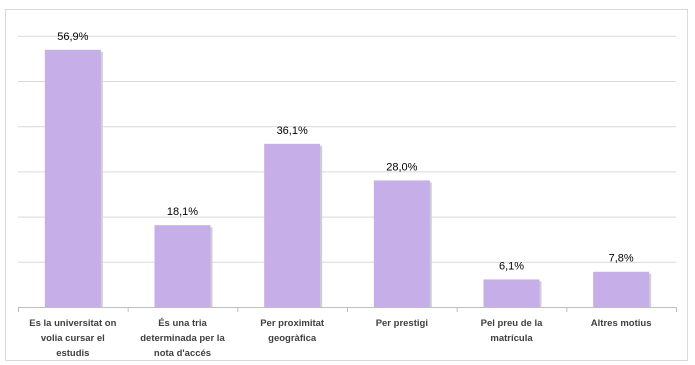 The height and width of the screenshot is (365, 695). I want to click on data-label-4: 28,0%, so click(401, 167).